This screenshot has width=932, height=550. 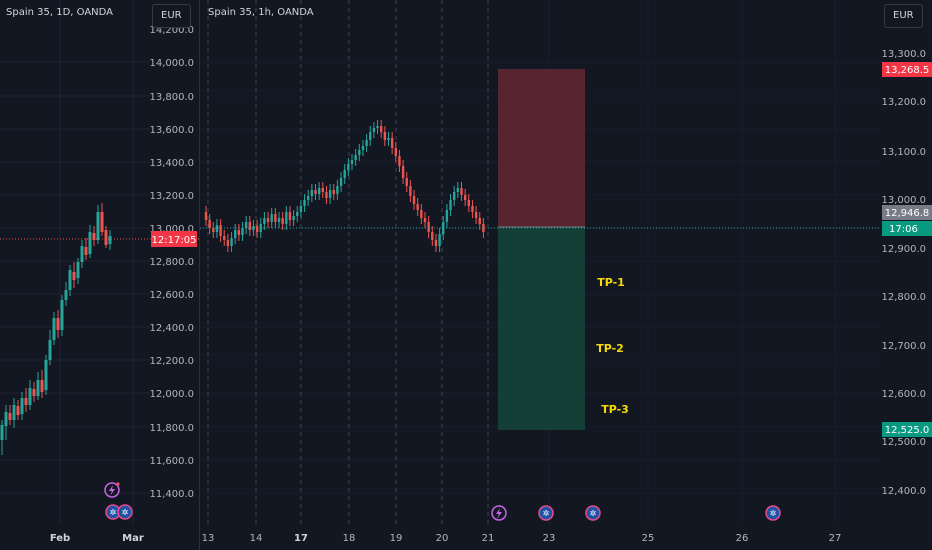 I want to click on price-tick-label: 14,200.0, so click(x=171, y=30).